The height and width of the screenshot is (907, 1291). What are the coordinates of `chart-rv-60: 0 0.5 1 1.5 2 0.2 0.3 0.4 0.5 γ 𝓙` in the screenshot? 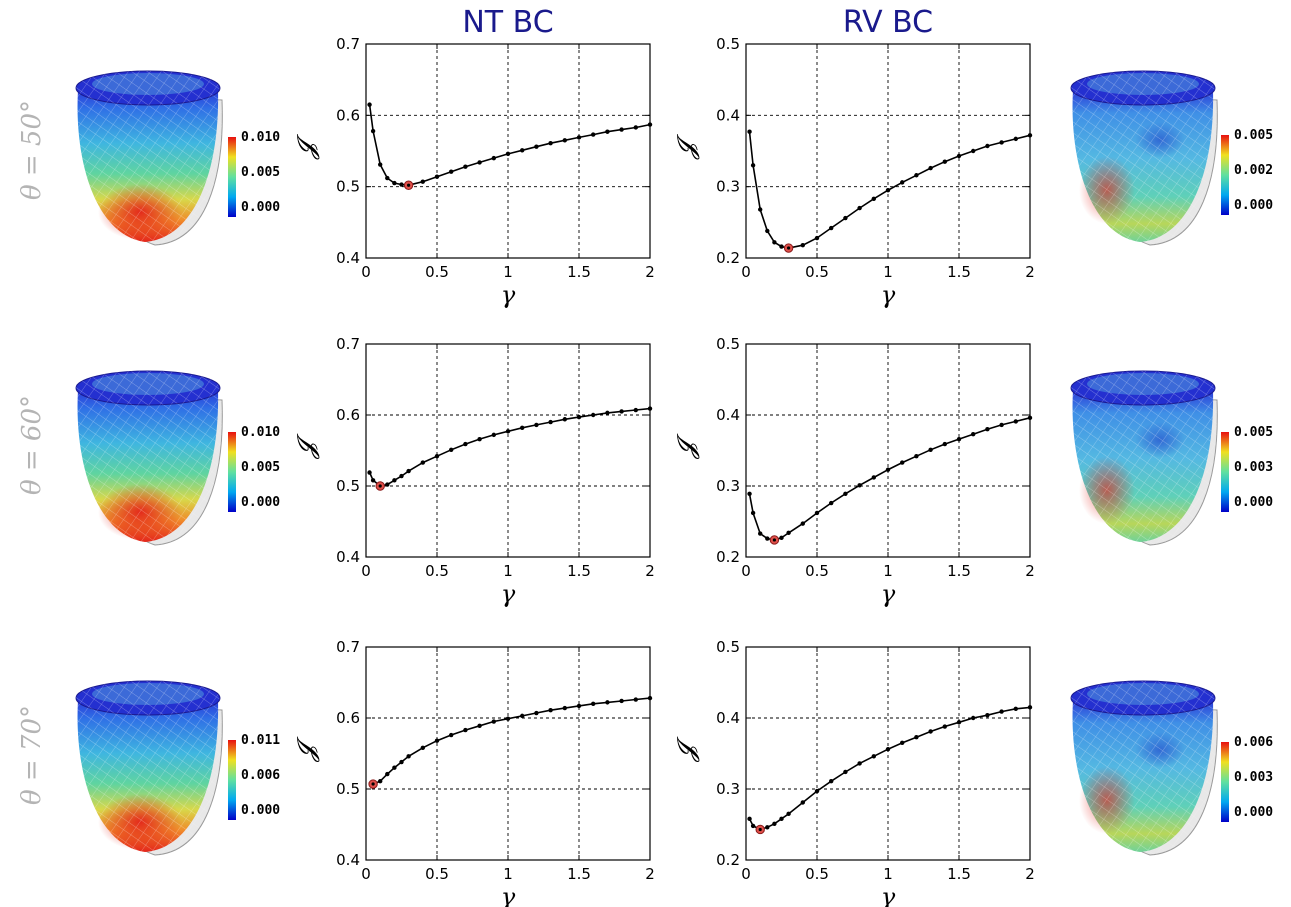 It's located at (853, 471).